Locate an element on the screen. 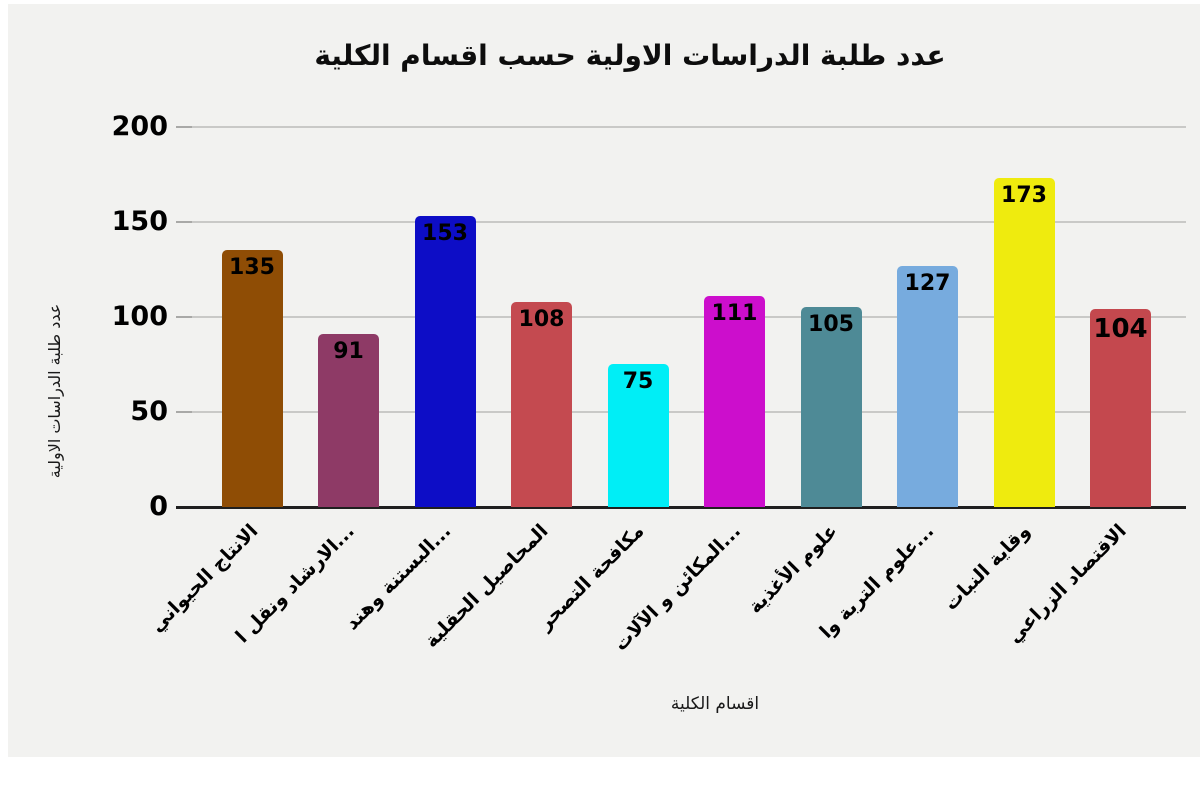 This screenshot has height=800, width=1200. bar-value-label-0: 135 is located at coordinates (252, 267).